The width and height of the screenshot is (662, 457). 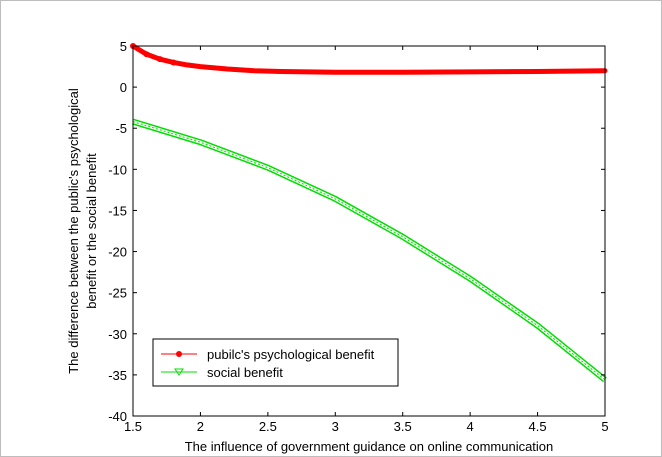 I want to click on y-tick-label: -35, so click(x=117, y=375).